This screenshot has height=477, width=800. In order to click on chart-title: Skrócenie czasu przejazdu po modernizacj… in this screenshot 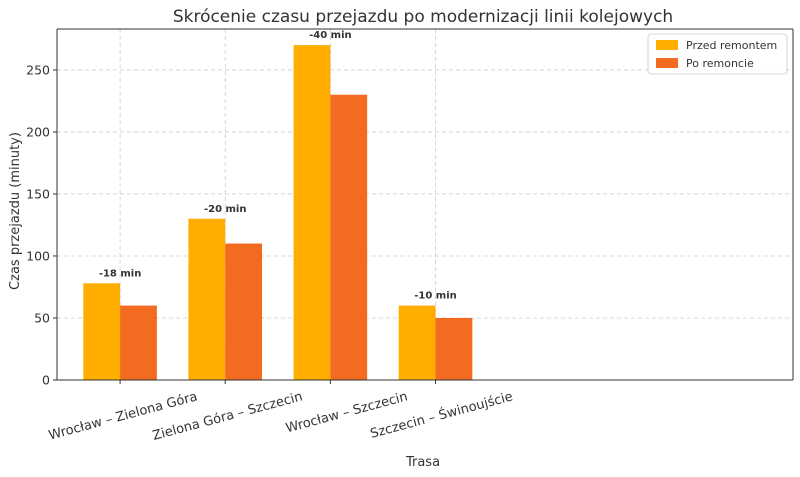, I will do `click(423, 17)`.